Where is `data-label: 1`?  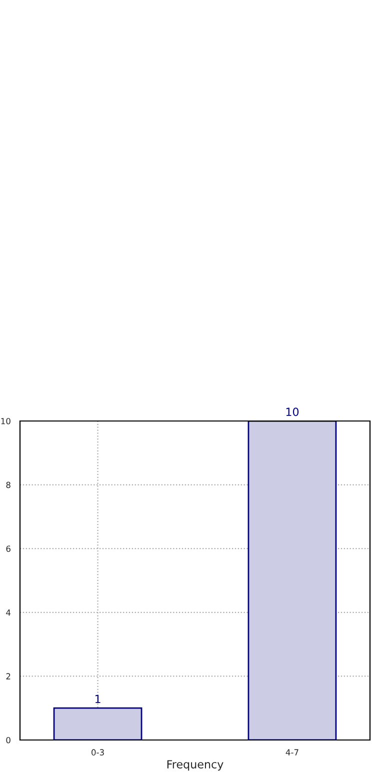
data-label: 1 is located at coordinates (97, 699).